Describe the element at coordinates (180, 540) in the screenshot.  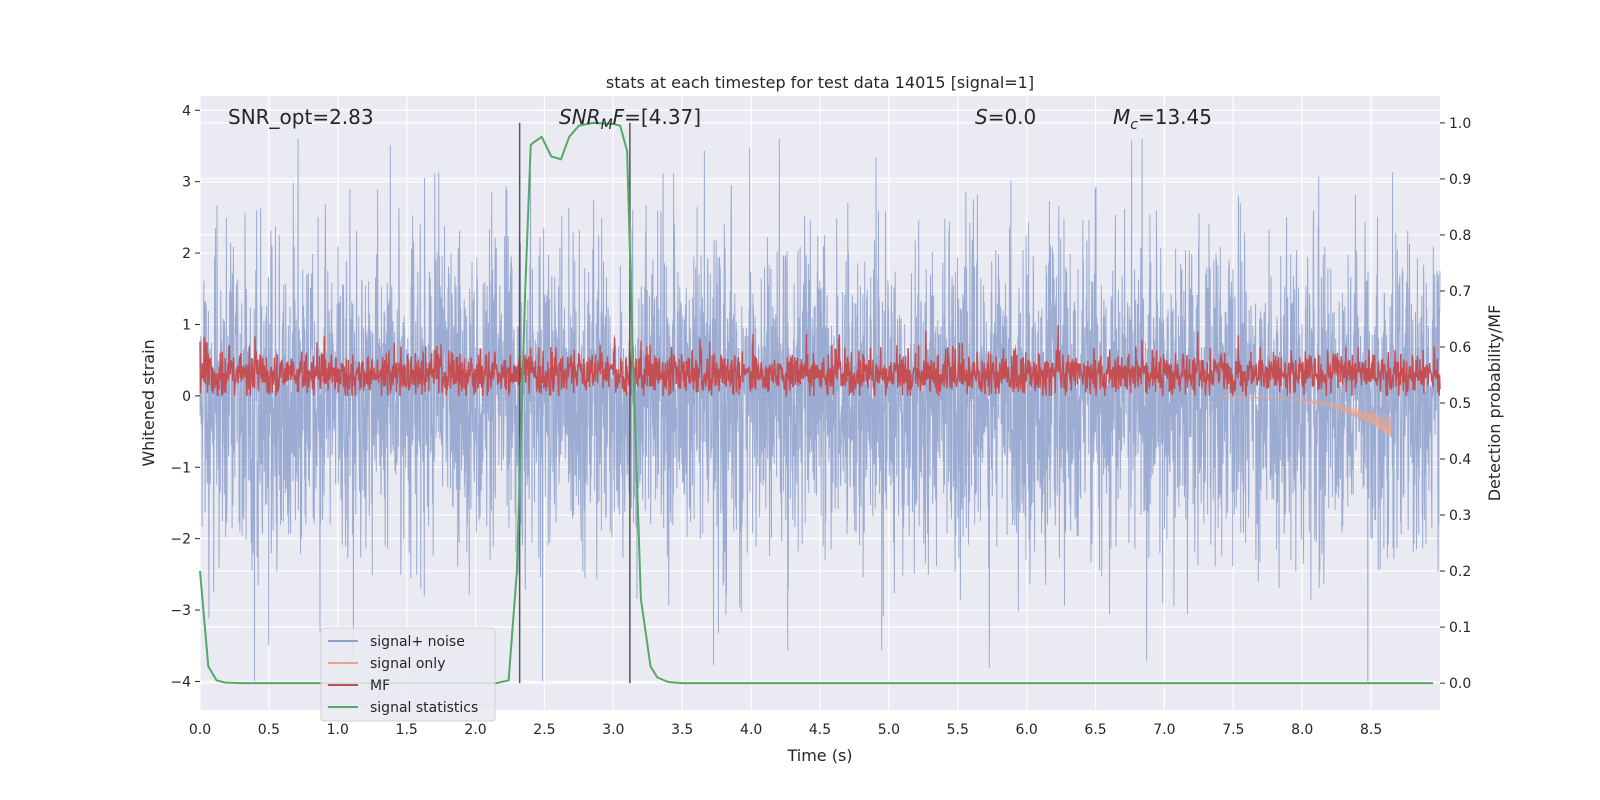
I see `y-tick-label-left: −2` at that location.